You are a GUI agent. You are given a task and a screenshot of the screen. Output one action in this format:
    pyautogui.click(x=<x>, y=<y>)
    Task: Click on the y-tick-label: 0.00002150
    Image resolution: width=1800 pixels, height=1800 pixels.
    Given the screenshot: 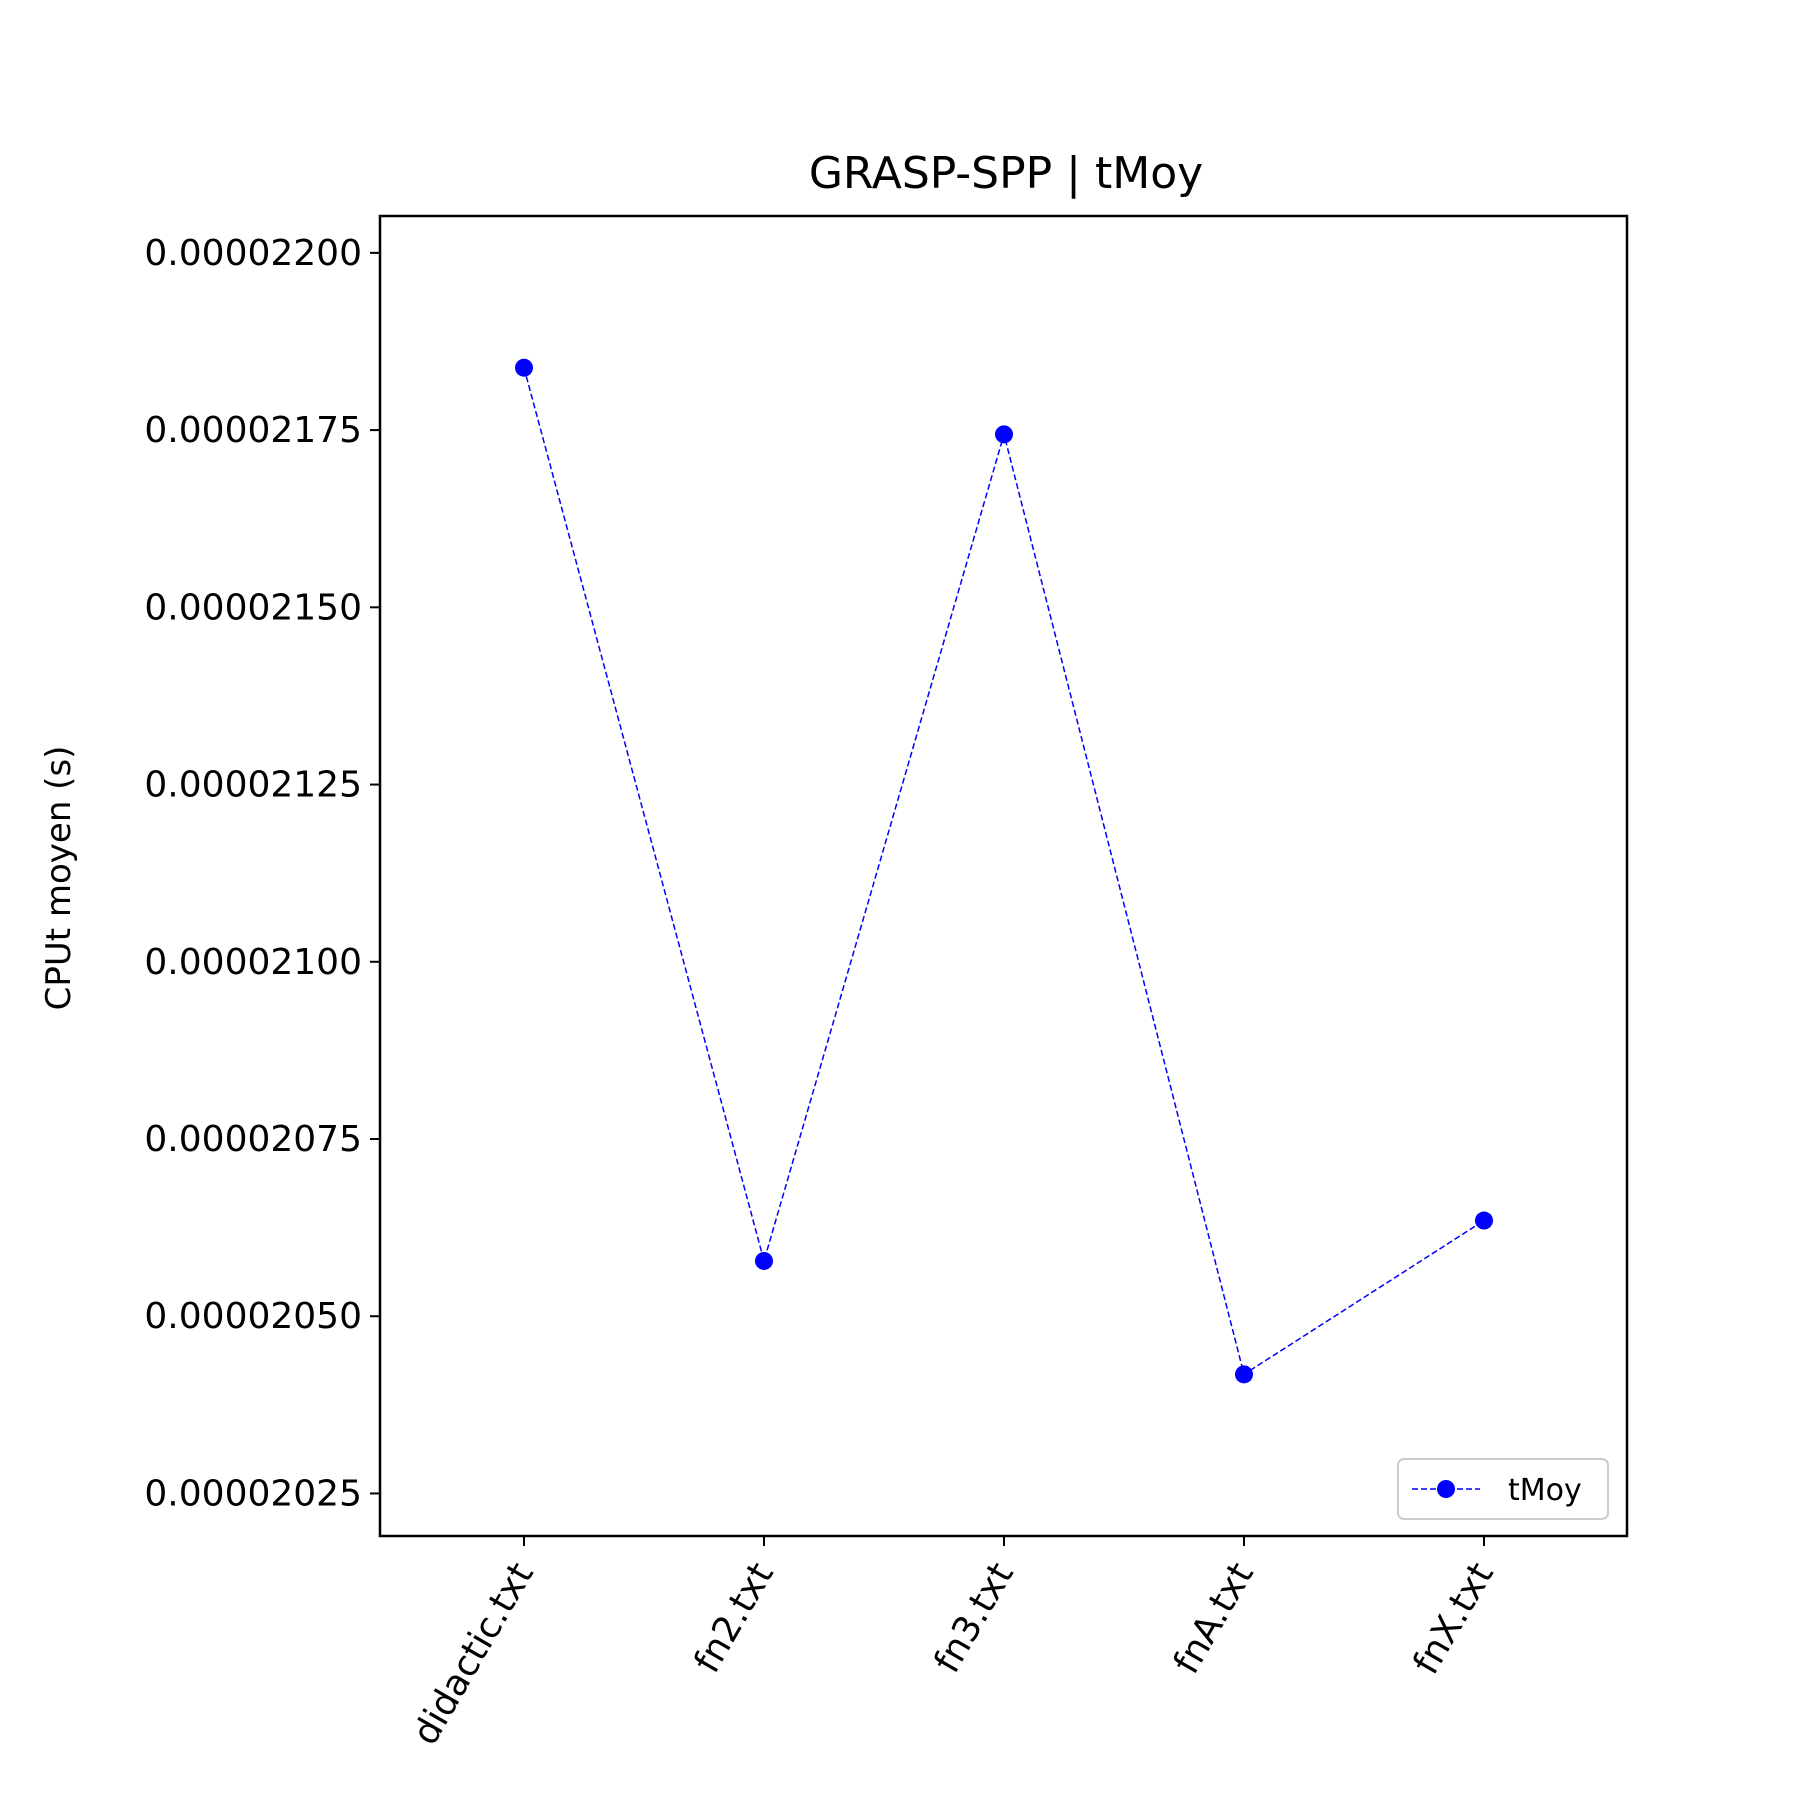 What is the action you would take?
    pyautogui.click(x=253, y=607)
    